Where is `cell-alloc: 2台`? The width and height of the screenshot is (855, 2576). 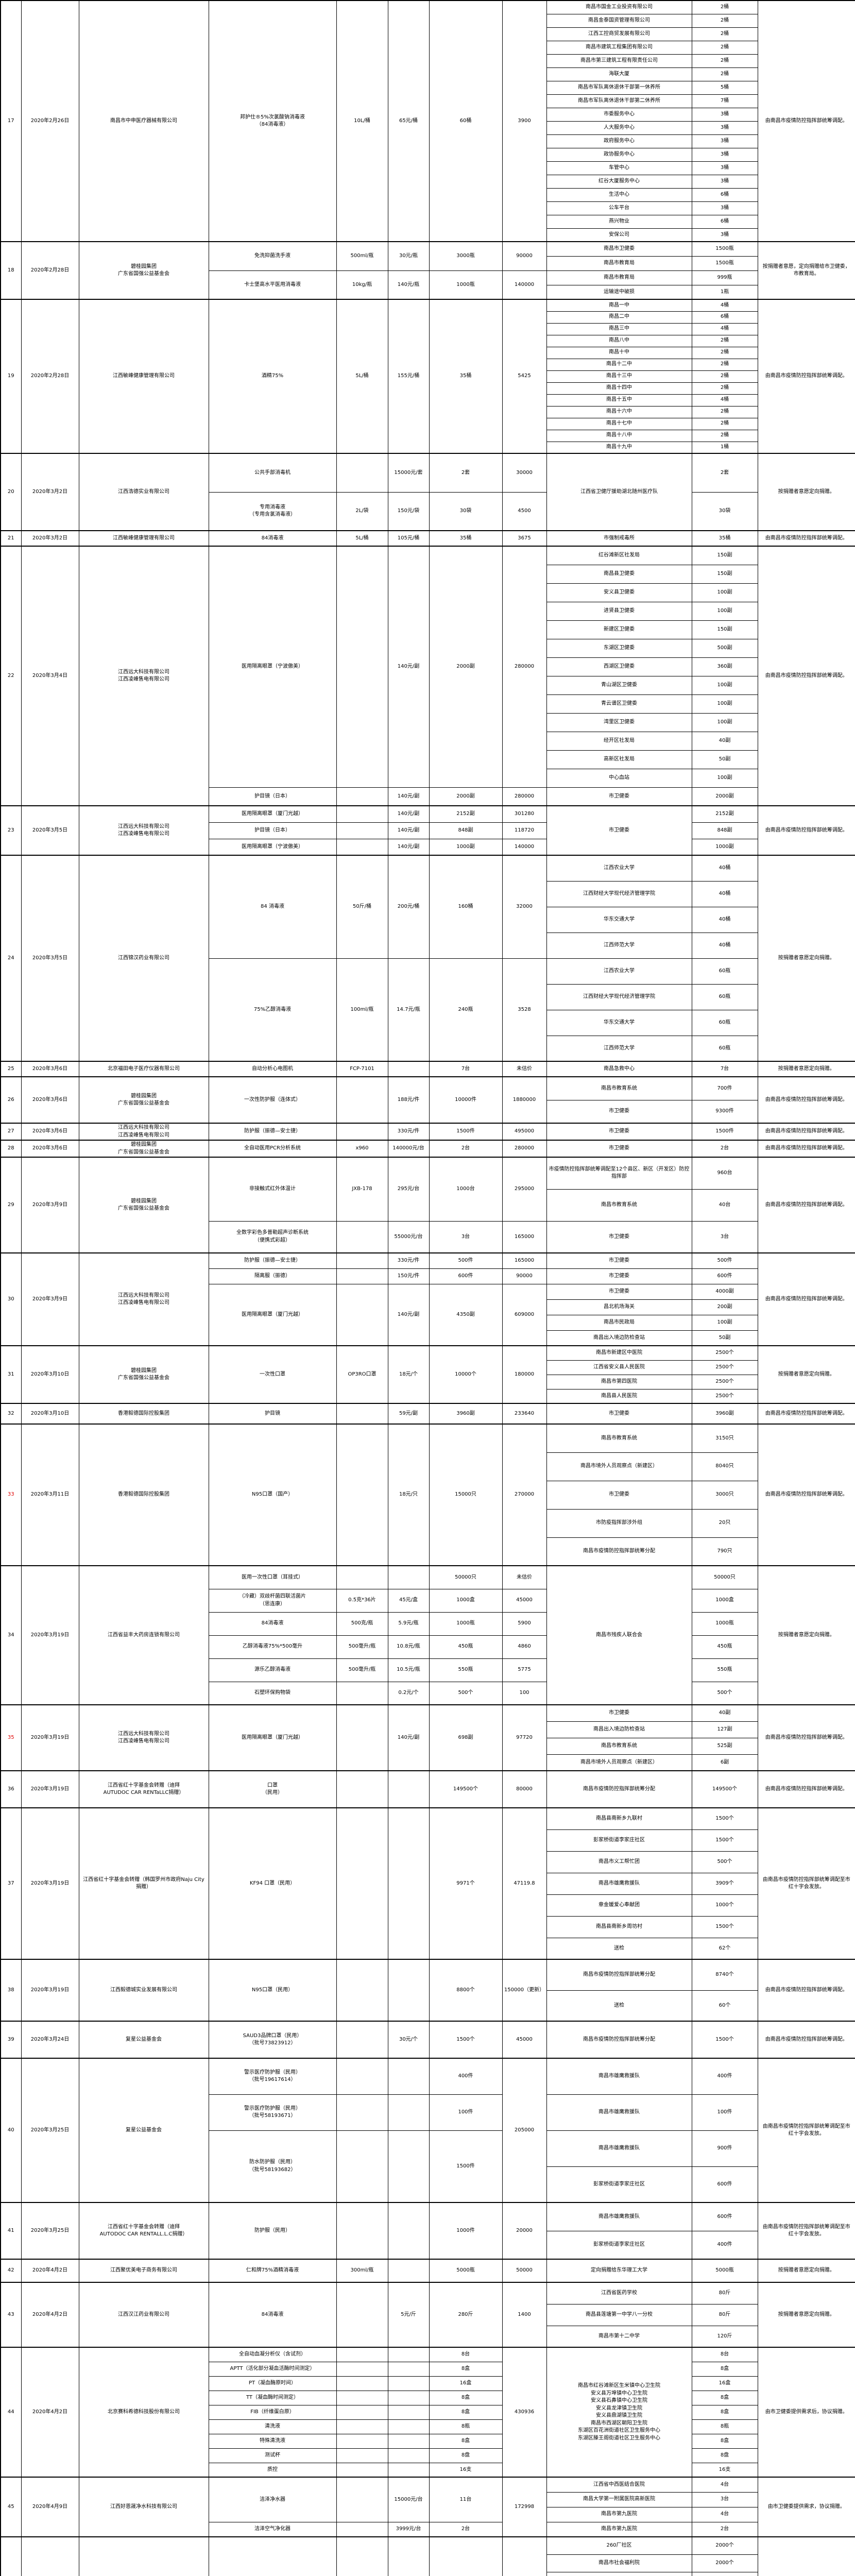 cell-alloc: 2台 is located at coordinates (724, 2529).